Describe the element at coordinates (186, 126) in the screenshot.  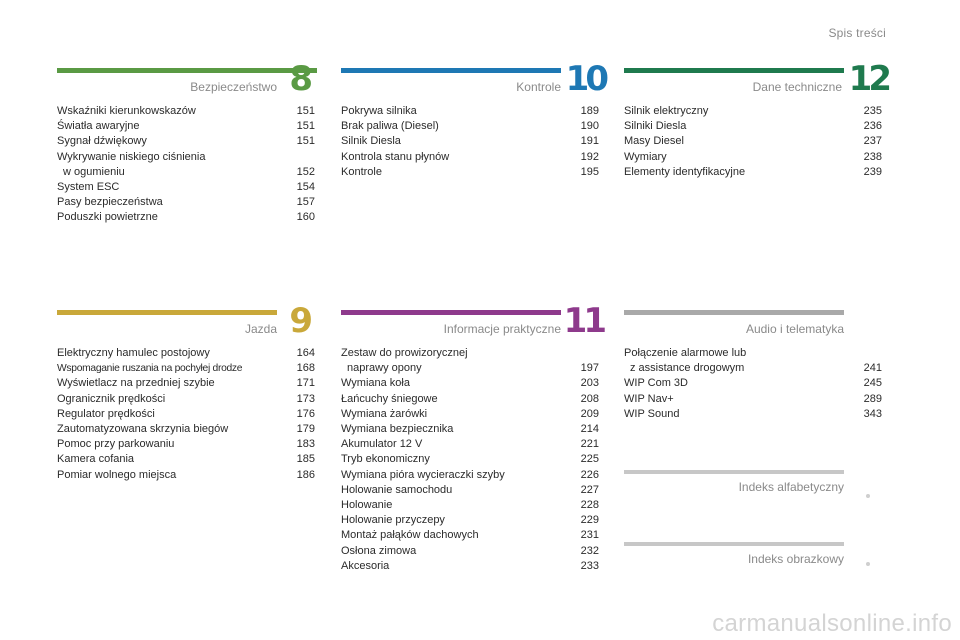
I see `toc-entry: Światła awaryjne 151` at that location.